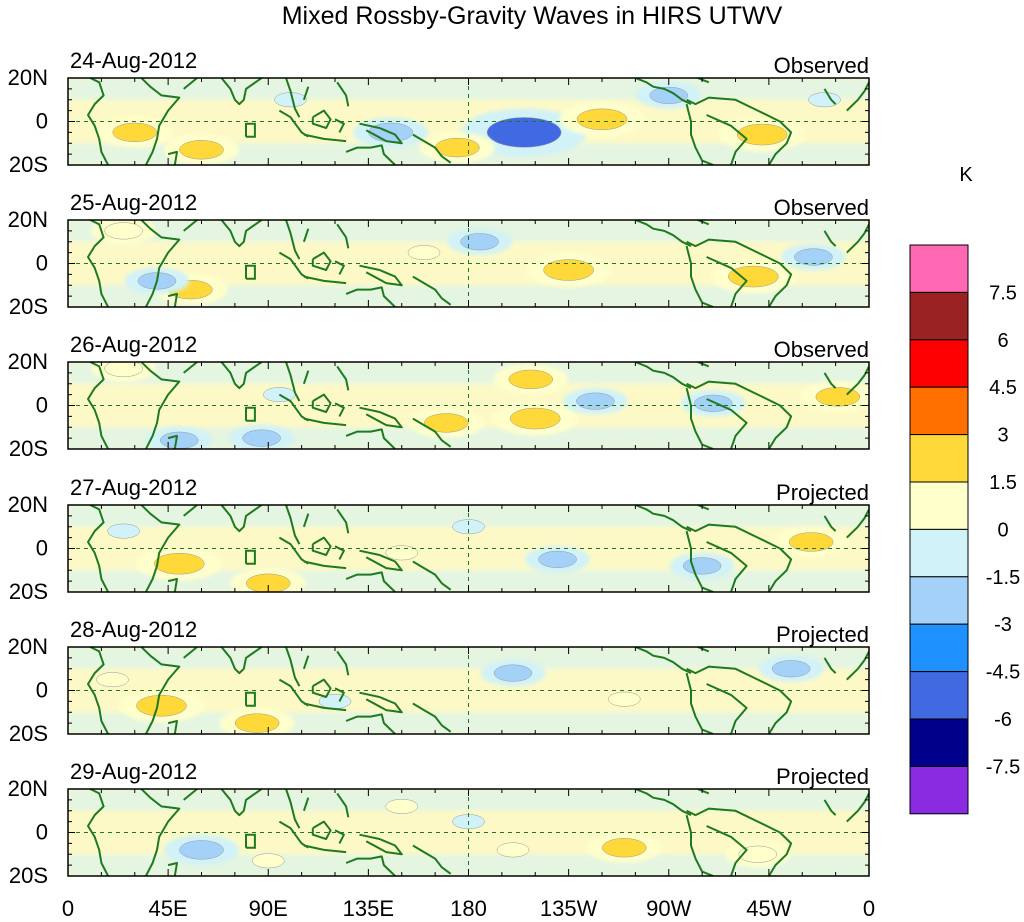 The height and width of the screenshot is (922, 1024). What do you see at coordinates (439, 823) in the screenshot?
I see `panel-6: 20N 0 20S 29-Aug-2012 Projected` at bounding box center [439, 823].